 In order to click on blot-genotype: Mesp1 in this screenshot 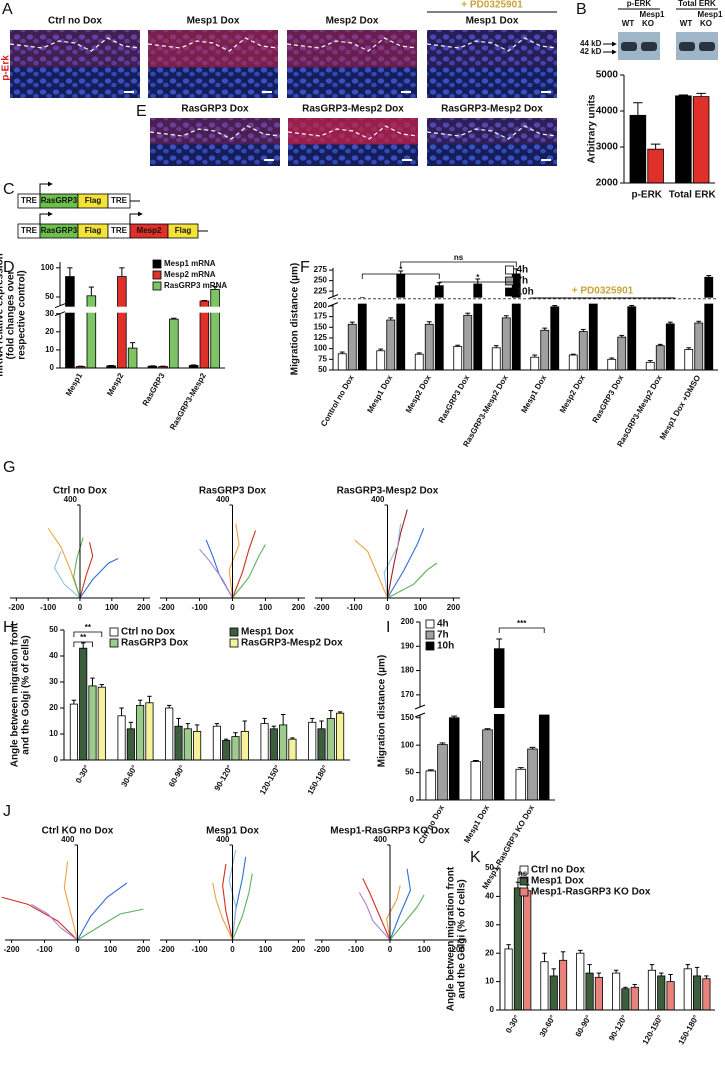, I will do `click(652, 14)`.